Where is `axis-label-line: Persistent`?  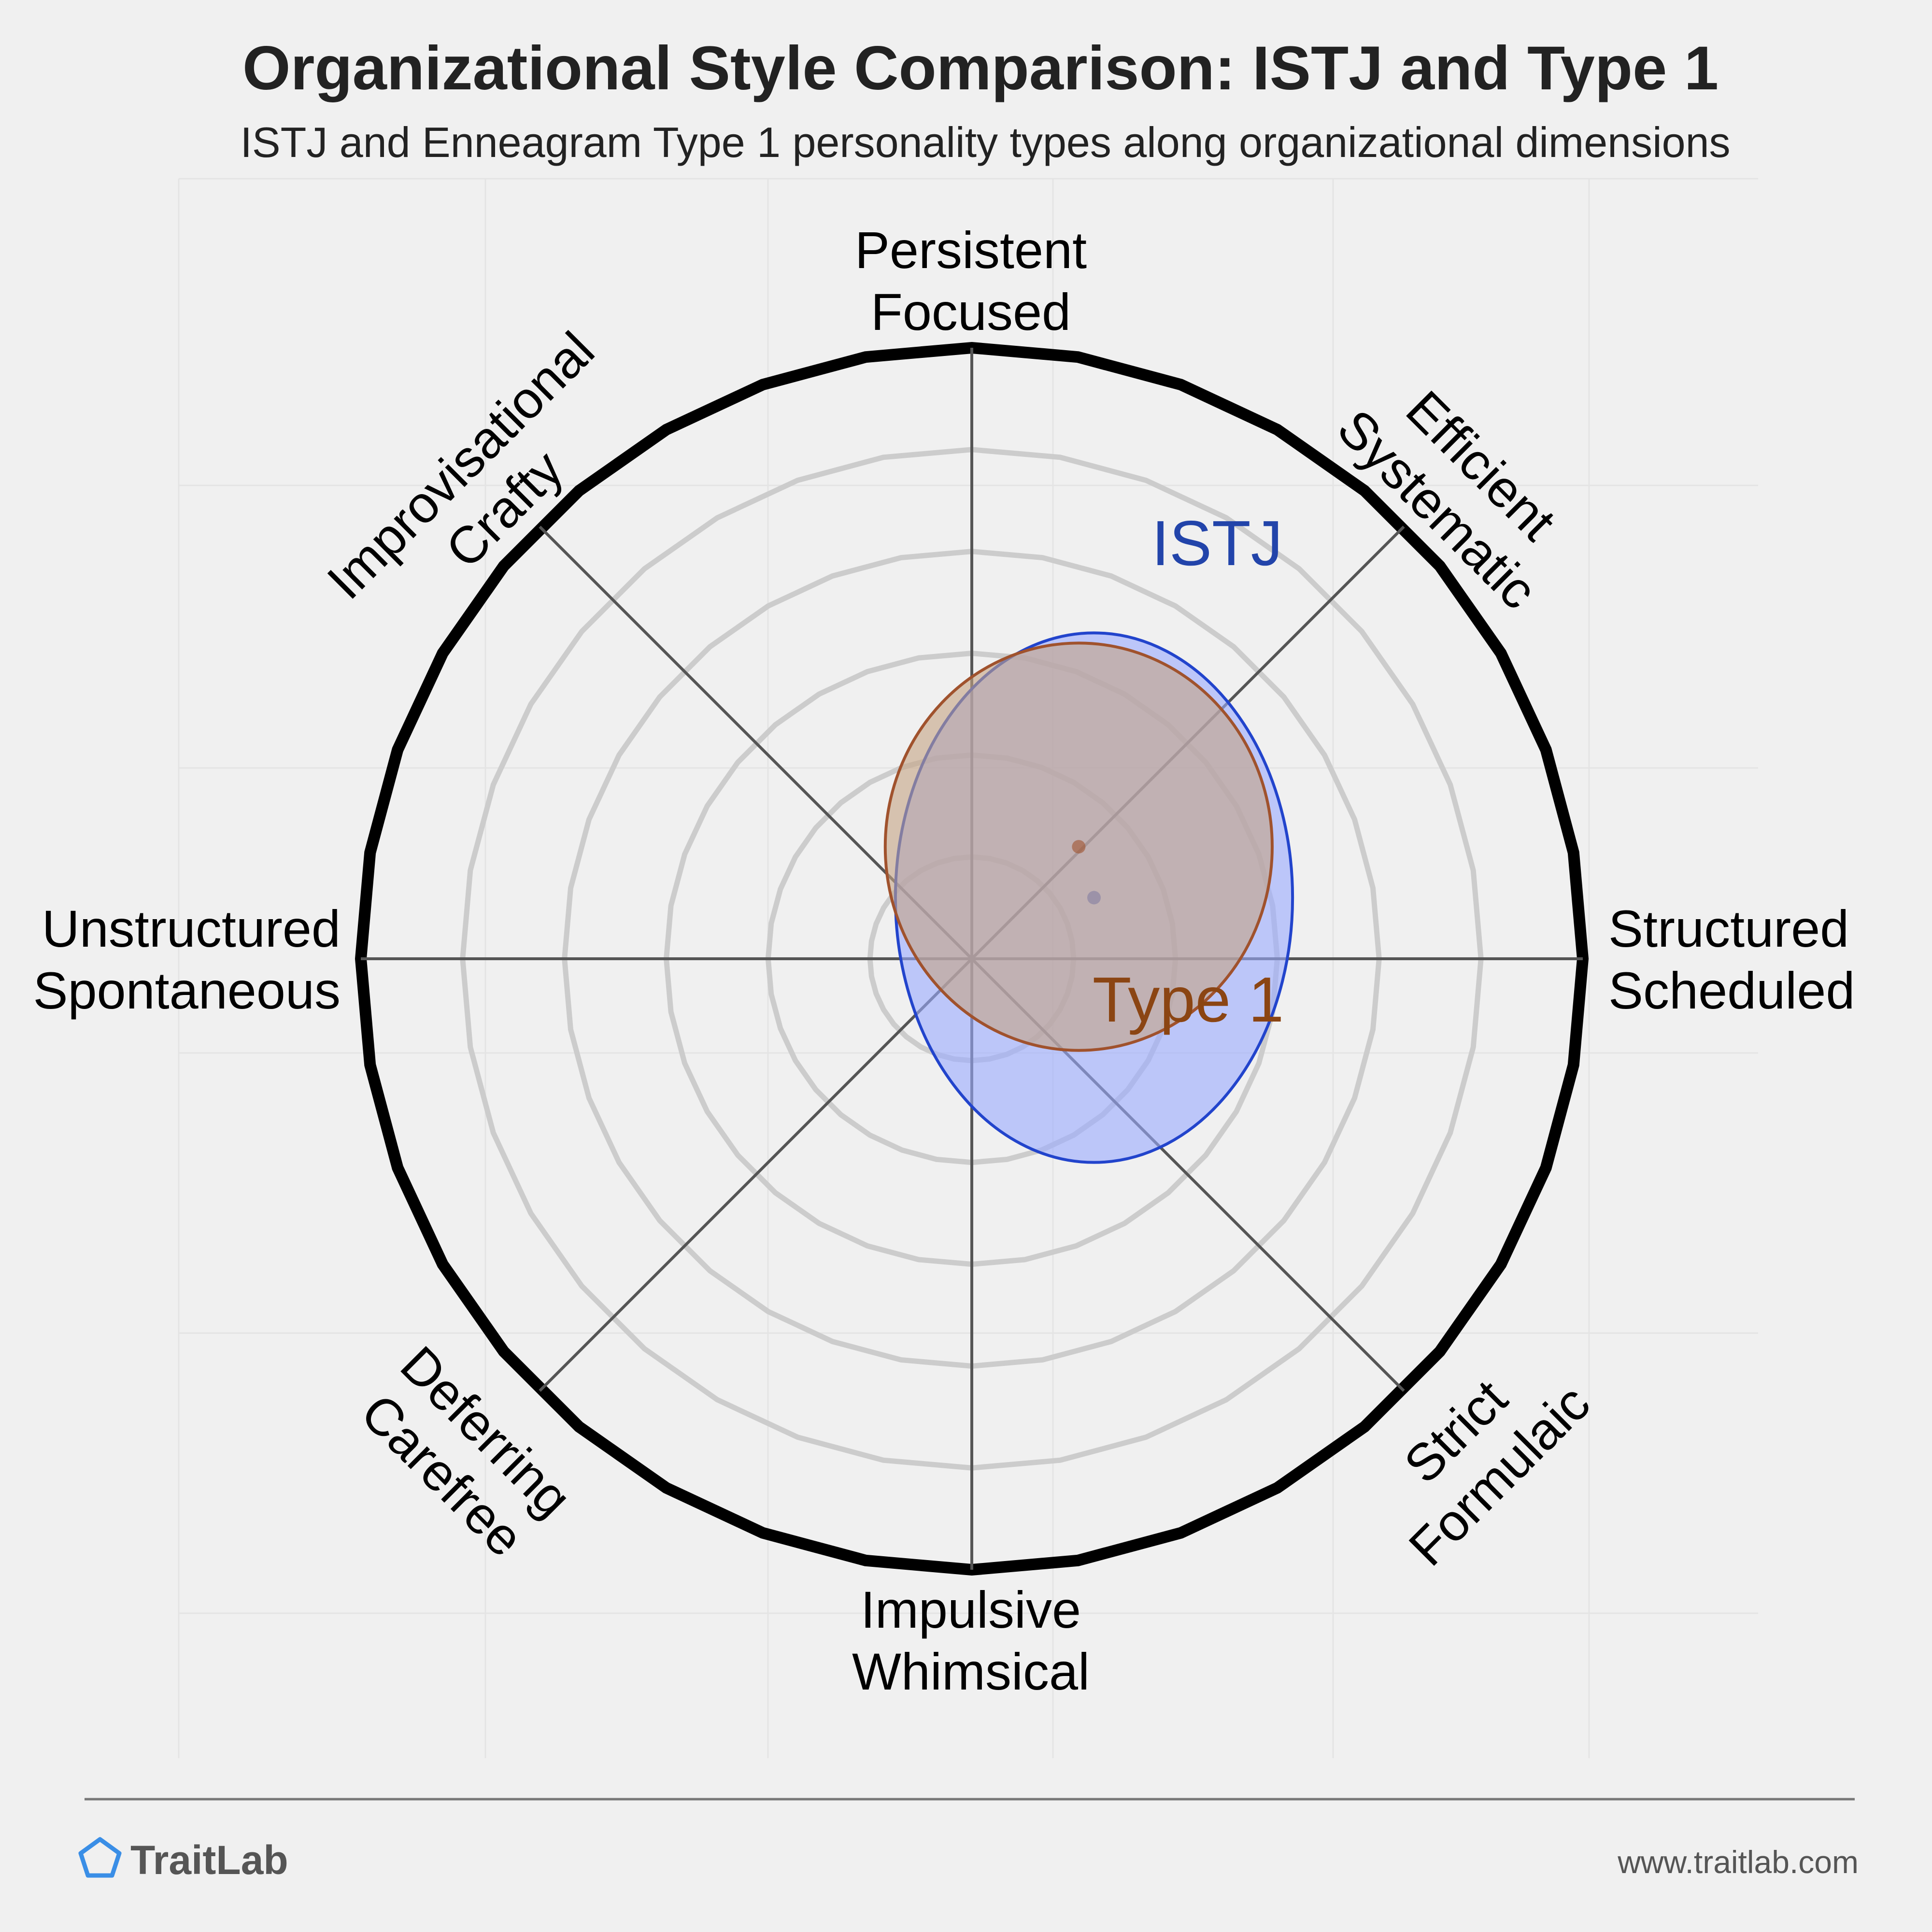
axis-label-line: Persistent is located at coordinates (971, 250).